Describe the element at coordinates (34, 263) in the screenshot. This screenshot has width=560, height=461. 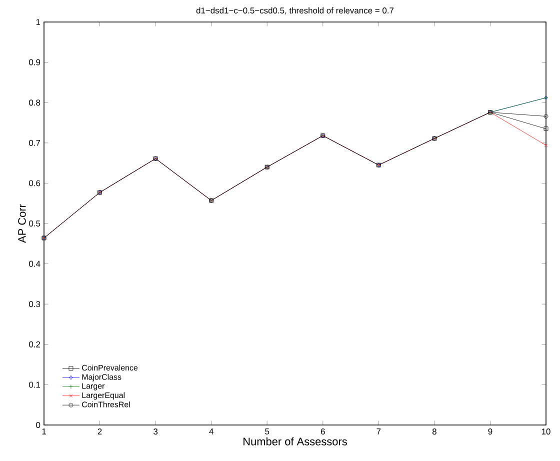
I see `y-tick-label: 0.4` at that location.